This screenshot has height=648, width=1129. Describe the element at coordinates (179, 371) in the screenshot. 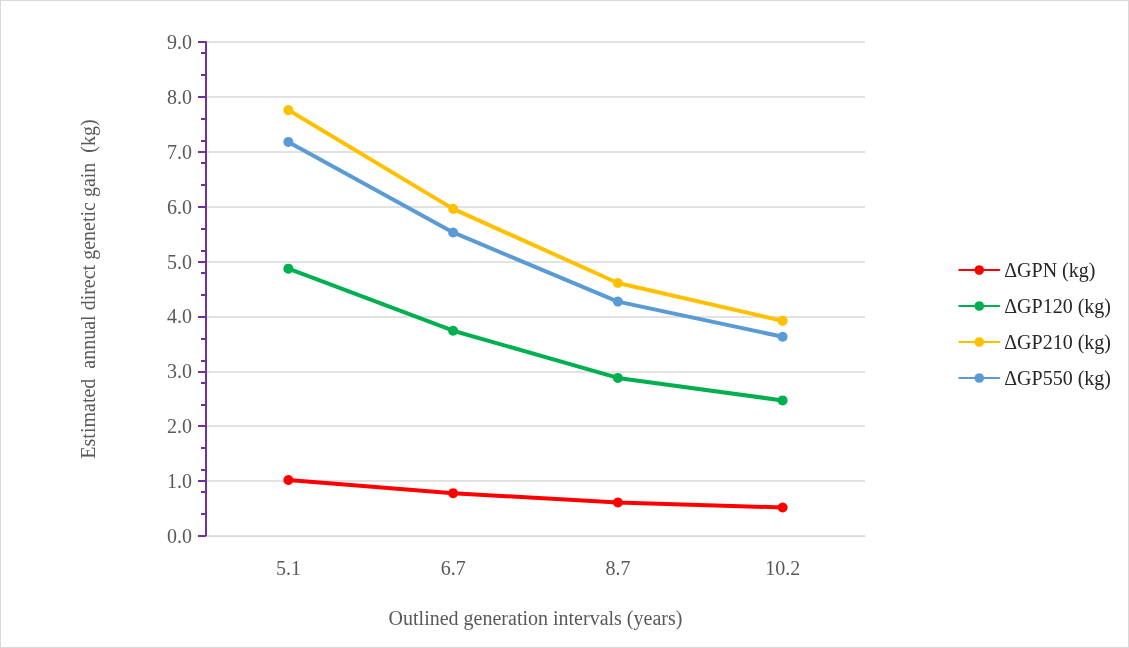

I see `y-tick-label: 3.0` at that location.